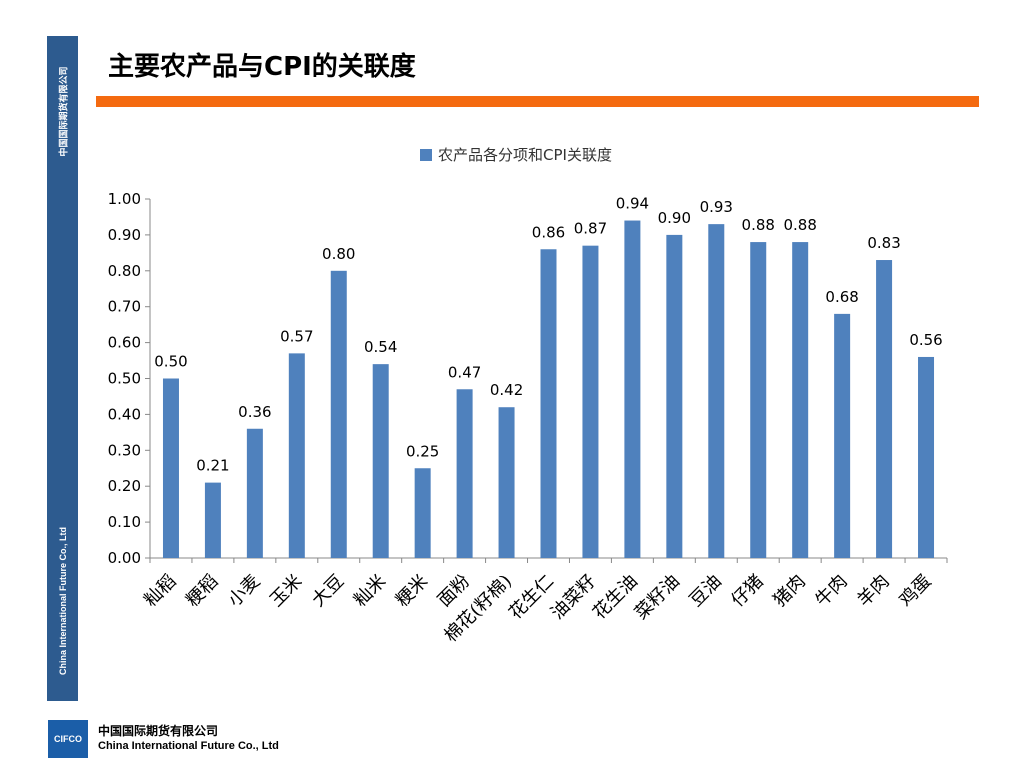 This screenshot has height=768, width=1024. I want to click on x-tick-label: 羊肉, so click(873, 591).